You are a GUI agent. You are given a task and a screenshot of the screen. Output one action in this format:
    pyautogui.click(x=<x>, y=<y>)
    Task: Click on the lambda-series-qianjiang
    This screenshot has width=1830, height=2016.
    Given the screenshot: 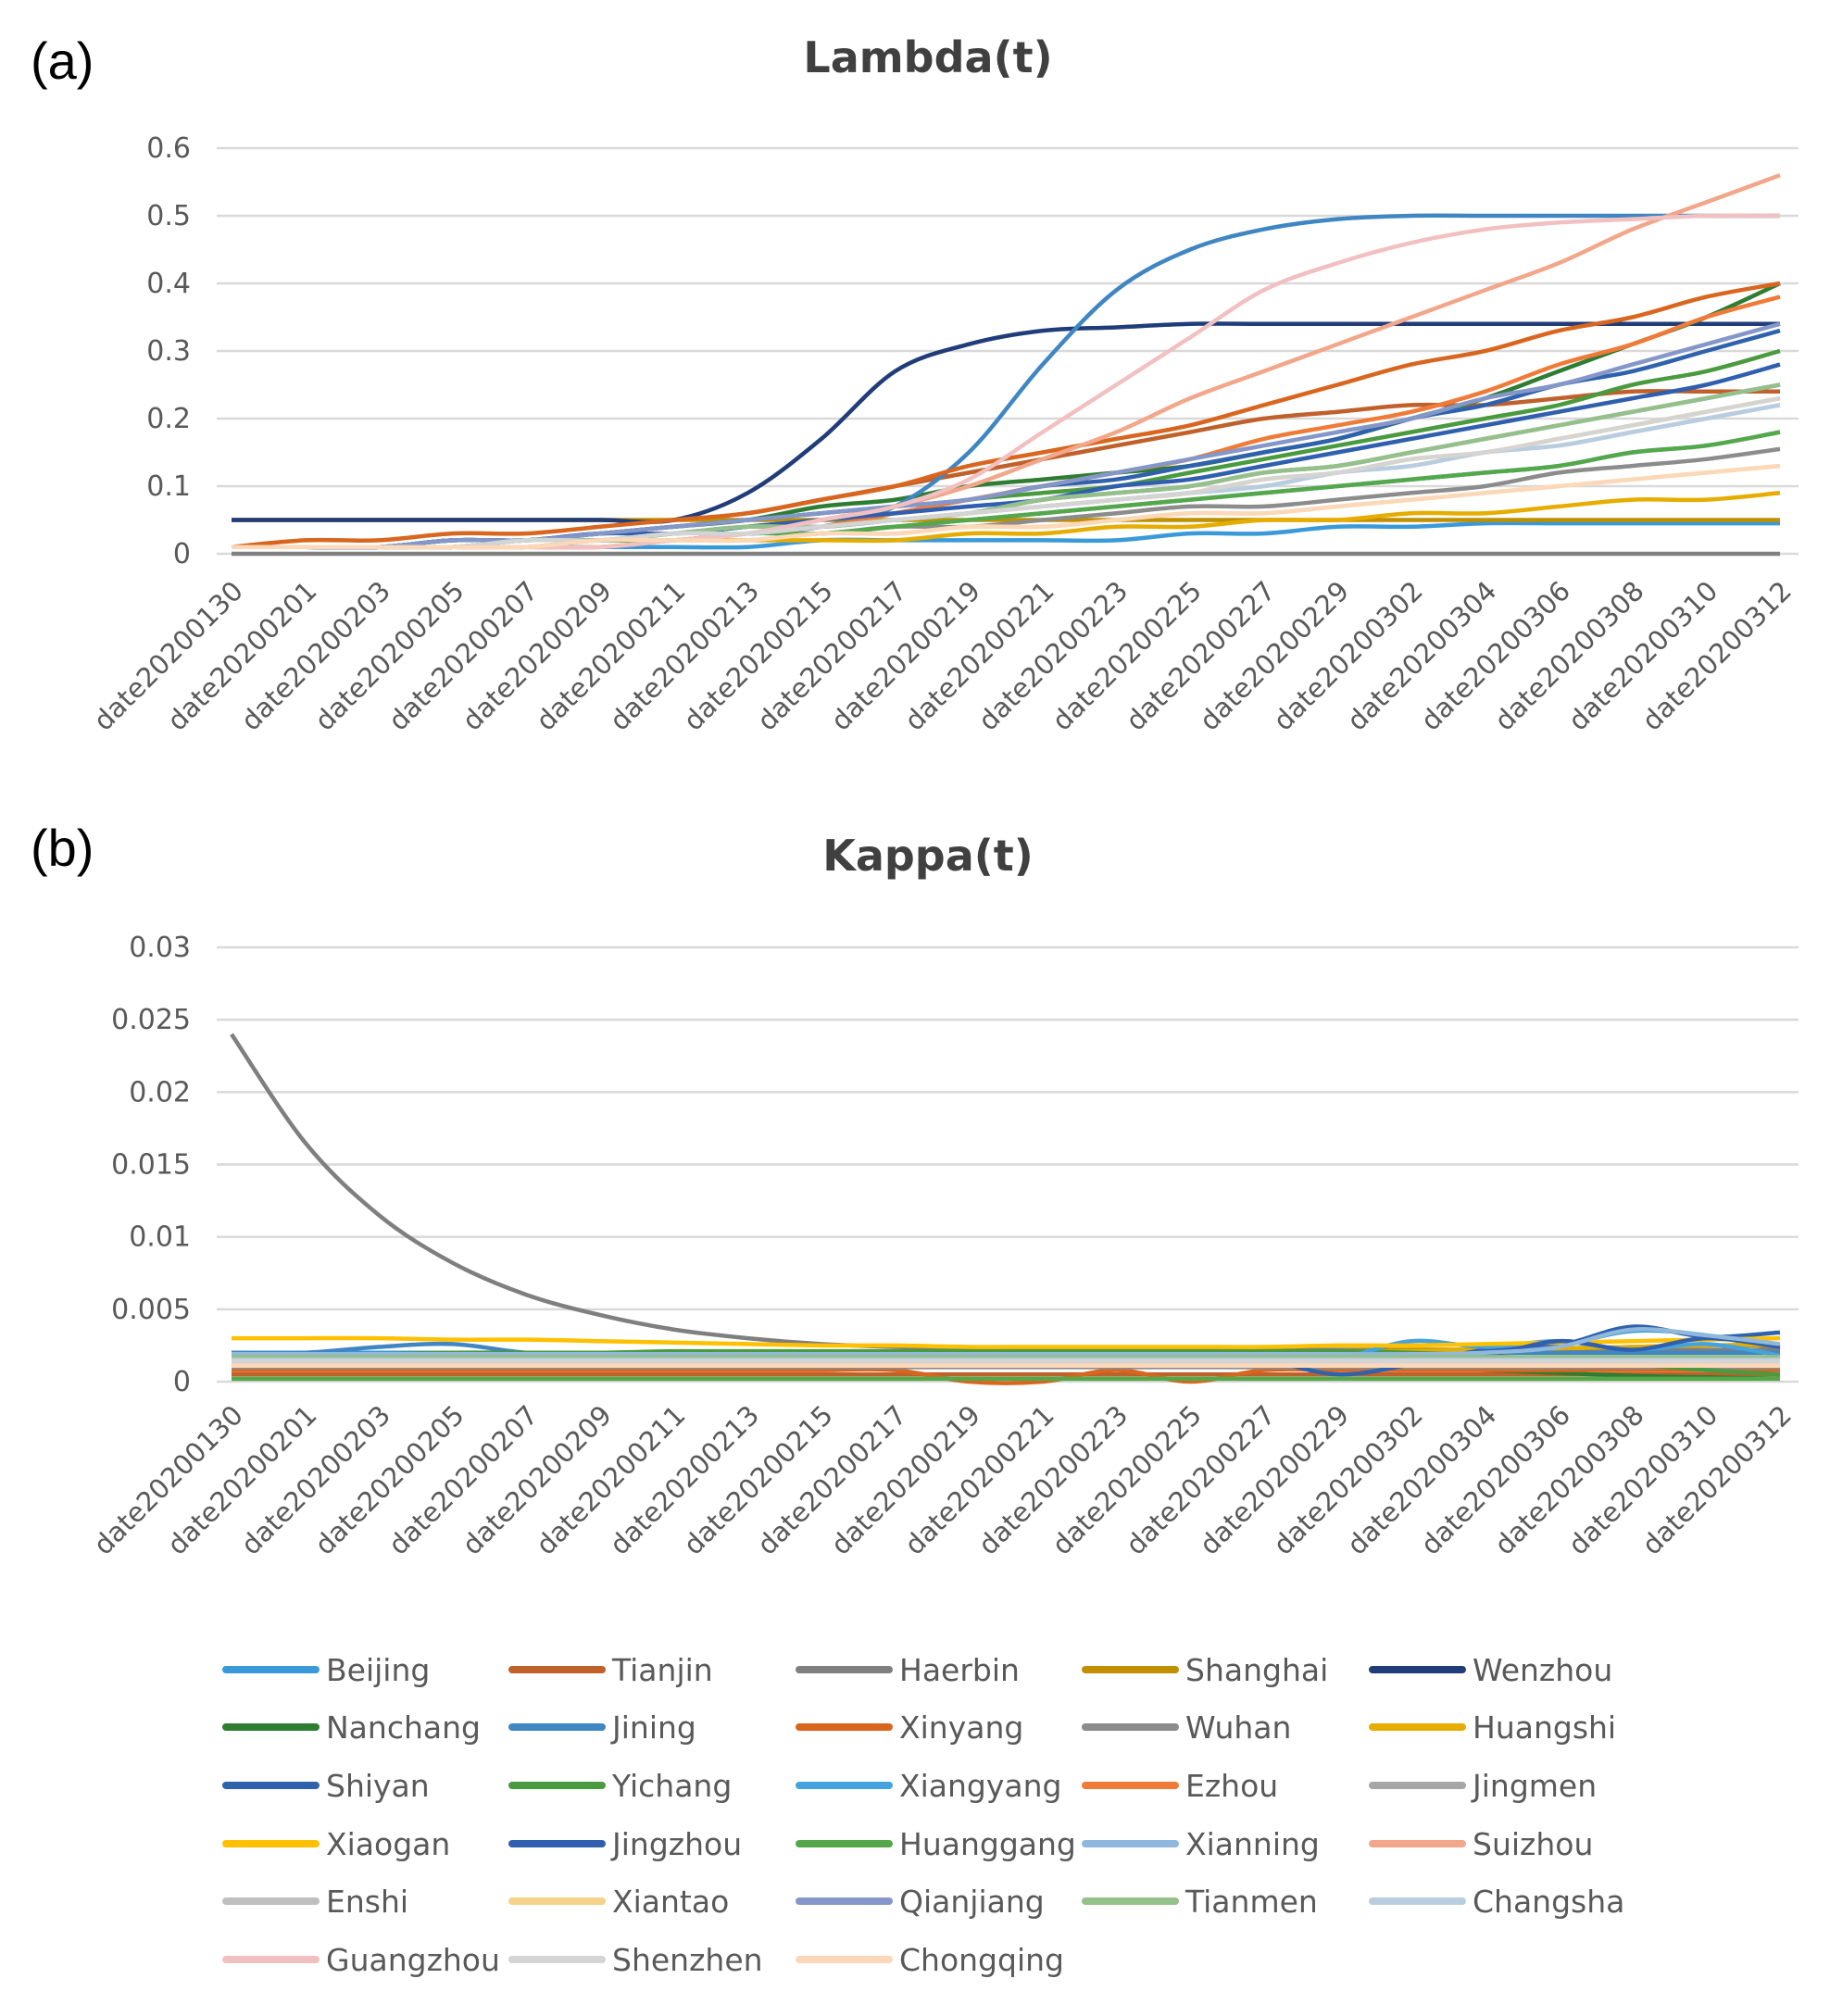 What is the action you would take?
    pyautogui.click(x=1006, y=435)
    